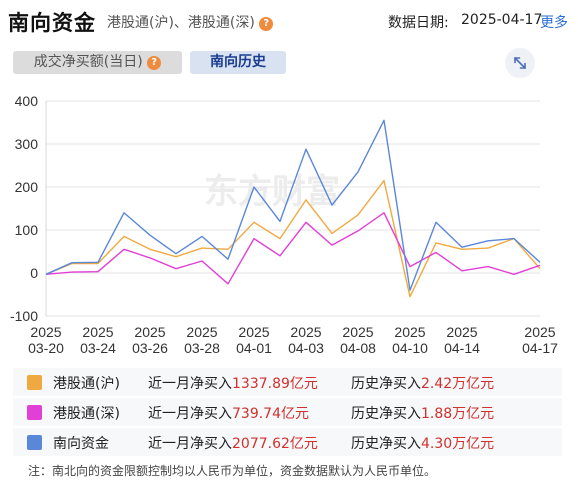 The height and width of the screenshot is (486, 578). I want to click on date-label: 数据日期:, so click(418, 23).